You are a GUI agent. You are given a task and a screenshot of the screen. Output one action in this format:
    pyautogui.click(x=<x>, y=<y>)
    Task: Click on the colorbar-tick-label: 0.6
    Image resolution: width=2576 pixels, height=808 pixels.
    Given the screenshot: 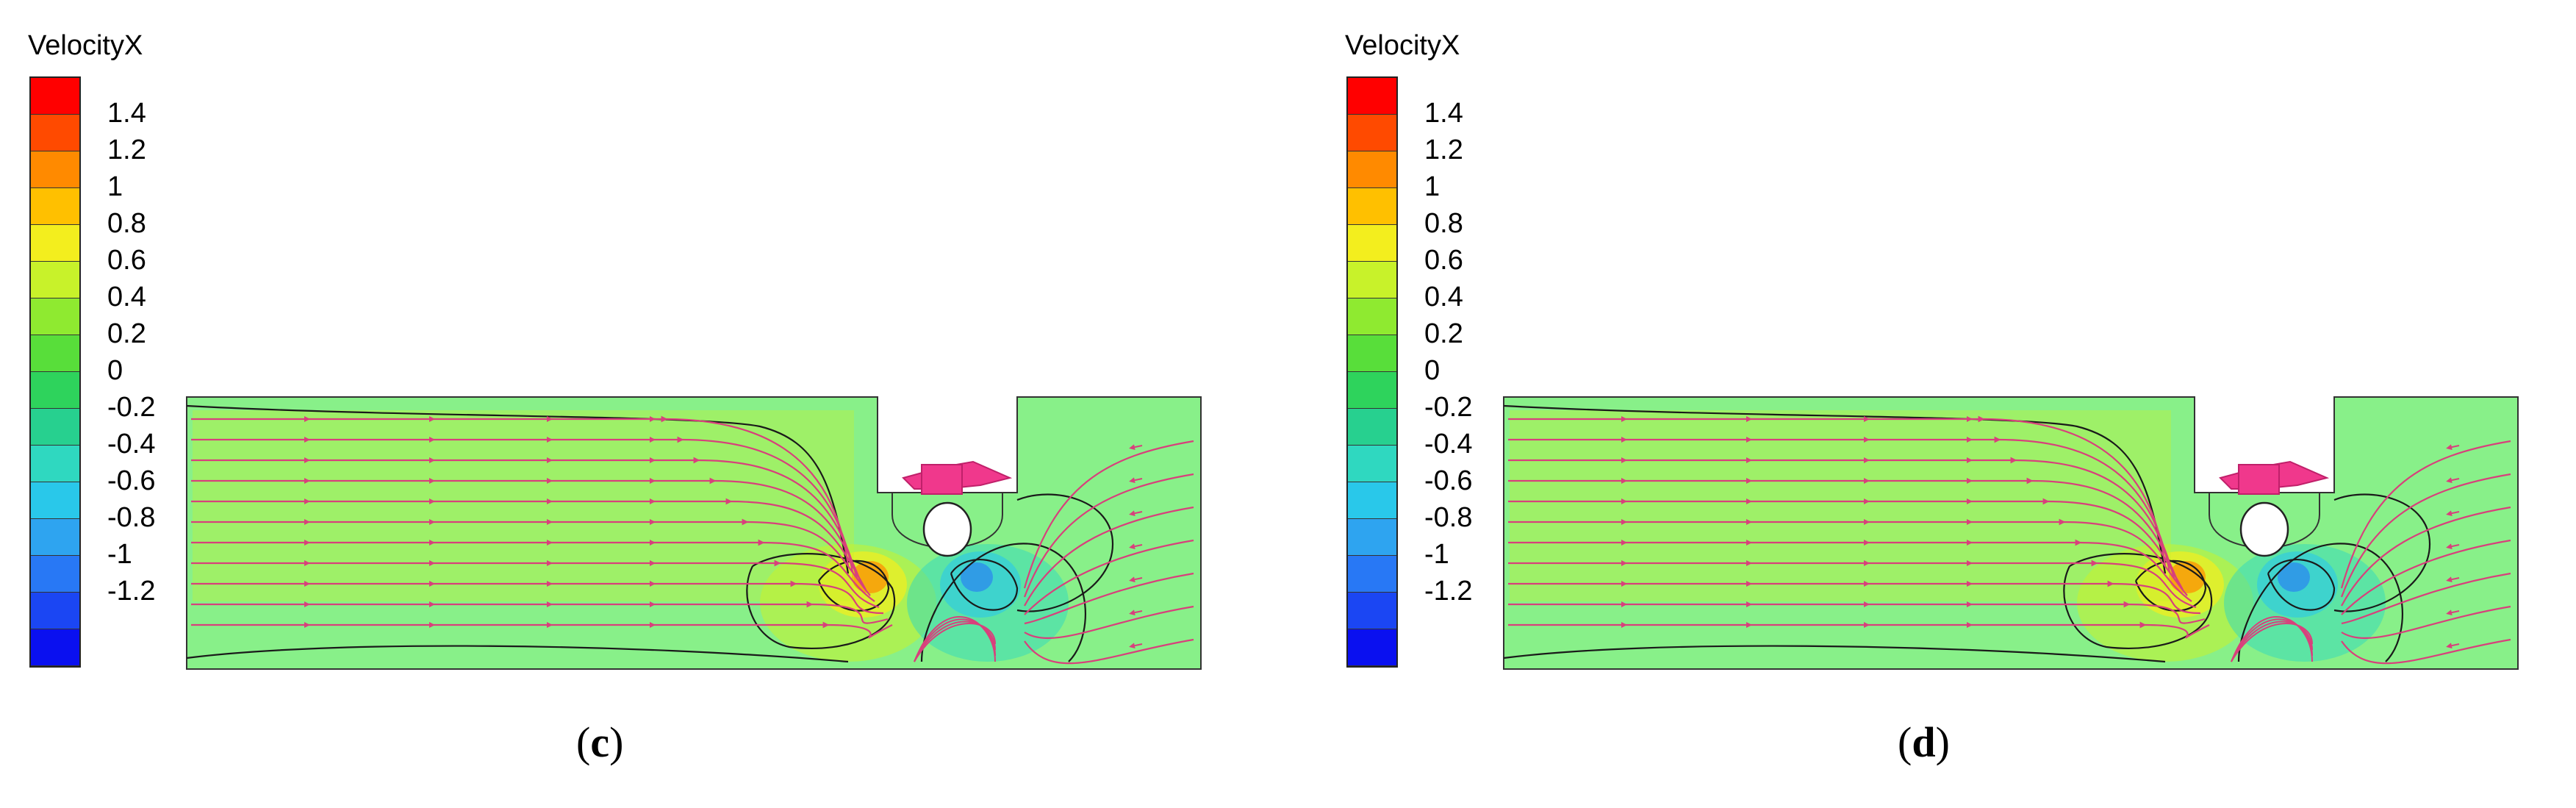 What is the action you would take?
    pyautogui.click(x=126, y=260)
    